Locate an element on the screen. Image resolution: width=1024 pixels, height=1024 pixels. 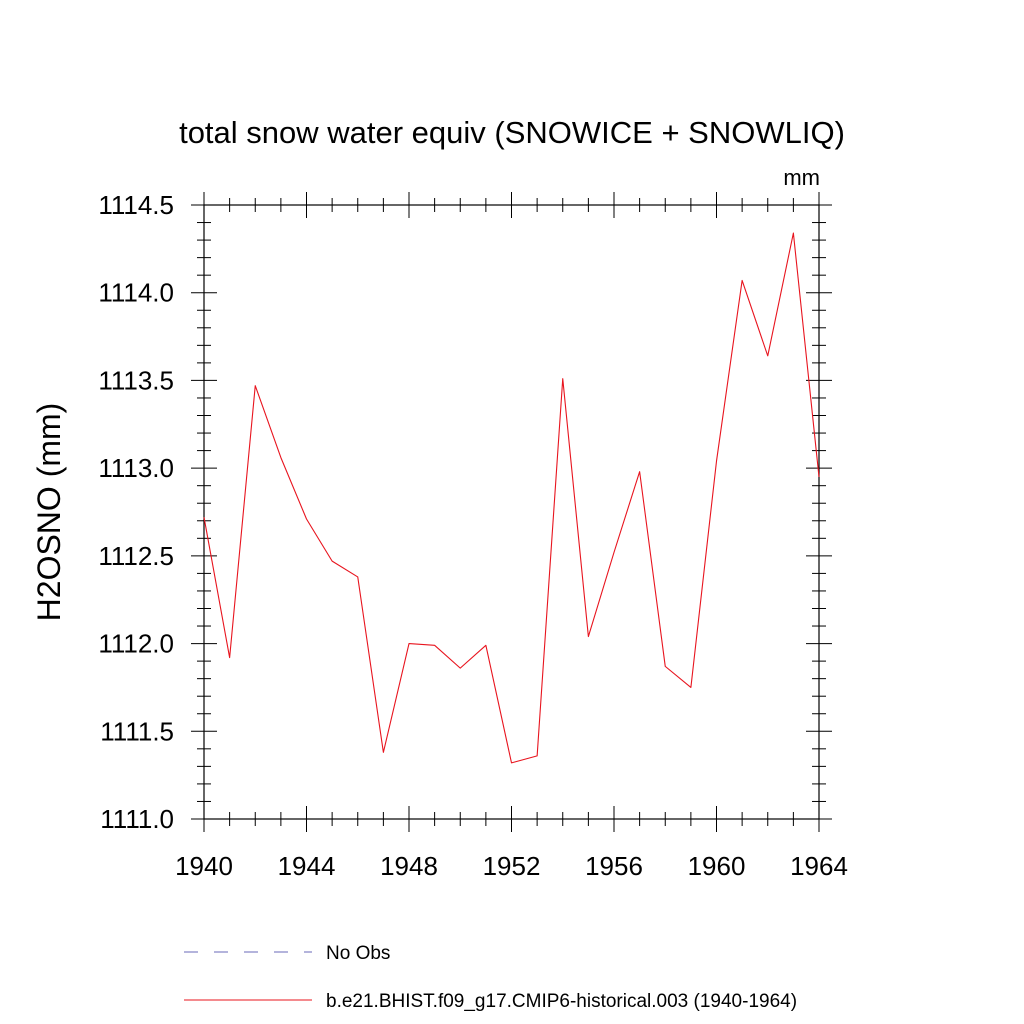
units-label: mm is located at coordinates (801, 177).